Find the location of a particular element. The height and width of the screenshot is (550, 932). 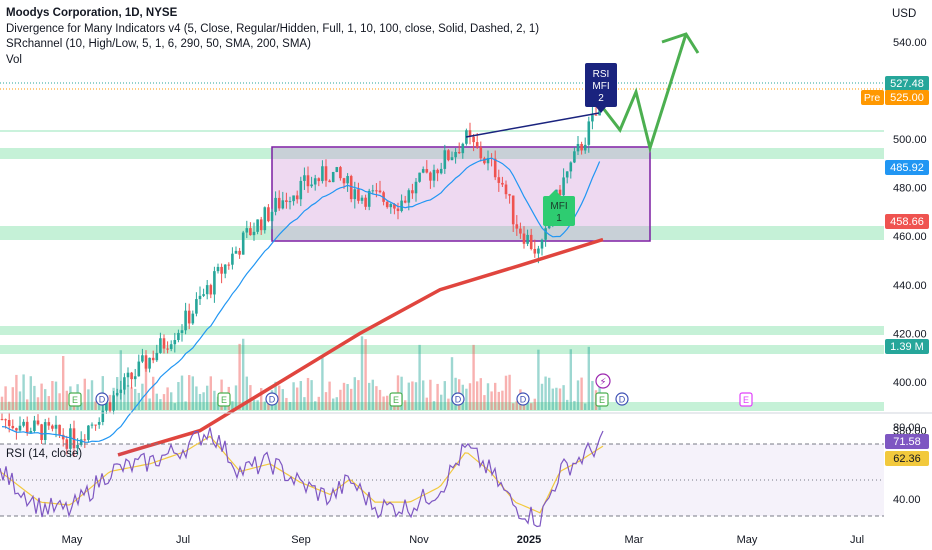

price-tick-440: 440.00 is located at coordinates (910, 286).